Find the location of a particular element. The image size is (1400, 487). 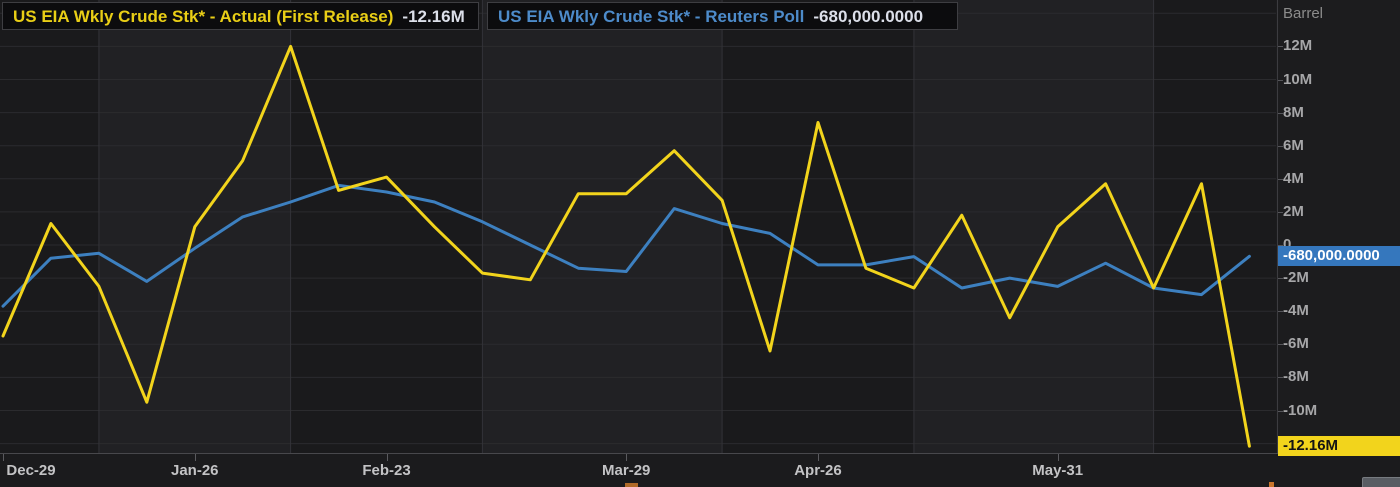

y-axis-tick-label: 2M is located at coordinates (1293, 211).